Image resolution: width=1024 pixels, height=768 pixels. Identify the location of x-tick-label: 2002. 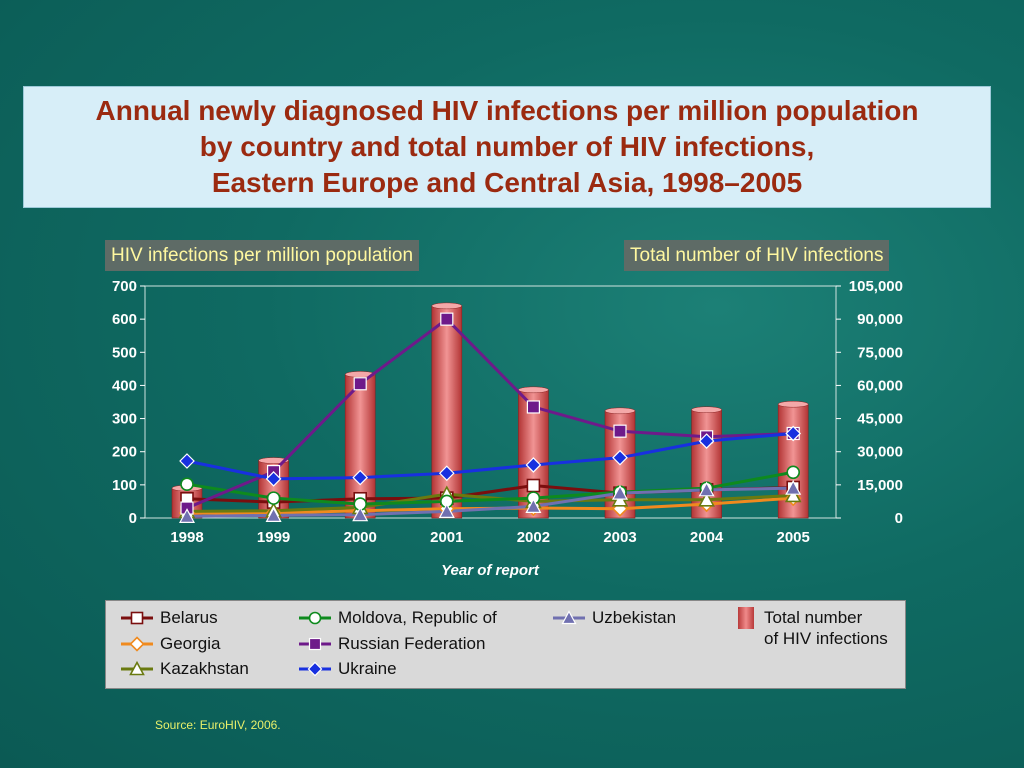
(533, 537).